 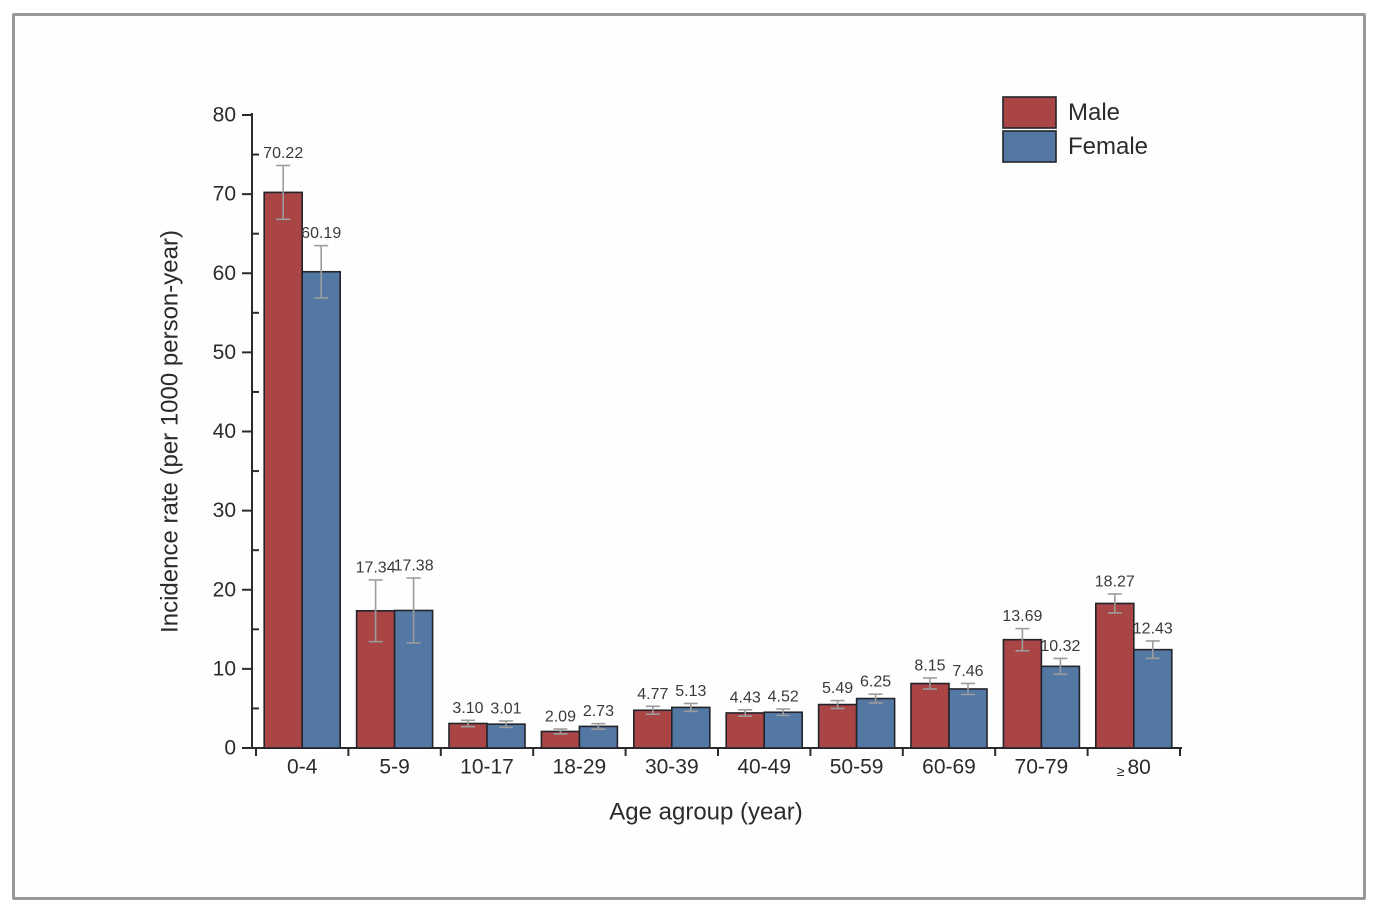 What do you see at coordinates (1153, 698) in the screenshot?
I see `bar-female-≥ 80` at bounding box center [1153, 698].